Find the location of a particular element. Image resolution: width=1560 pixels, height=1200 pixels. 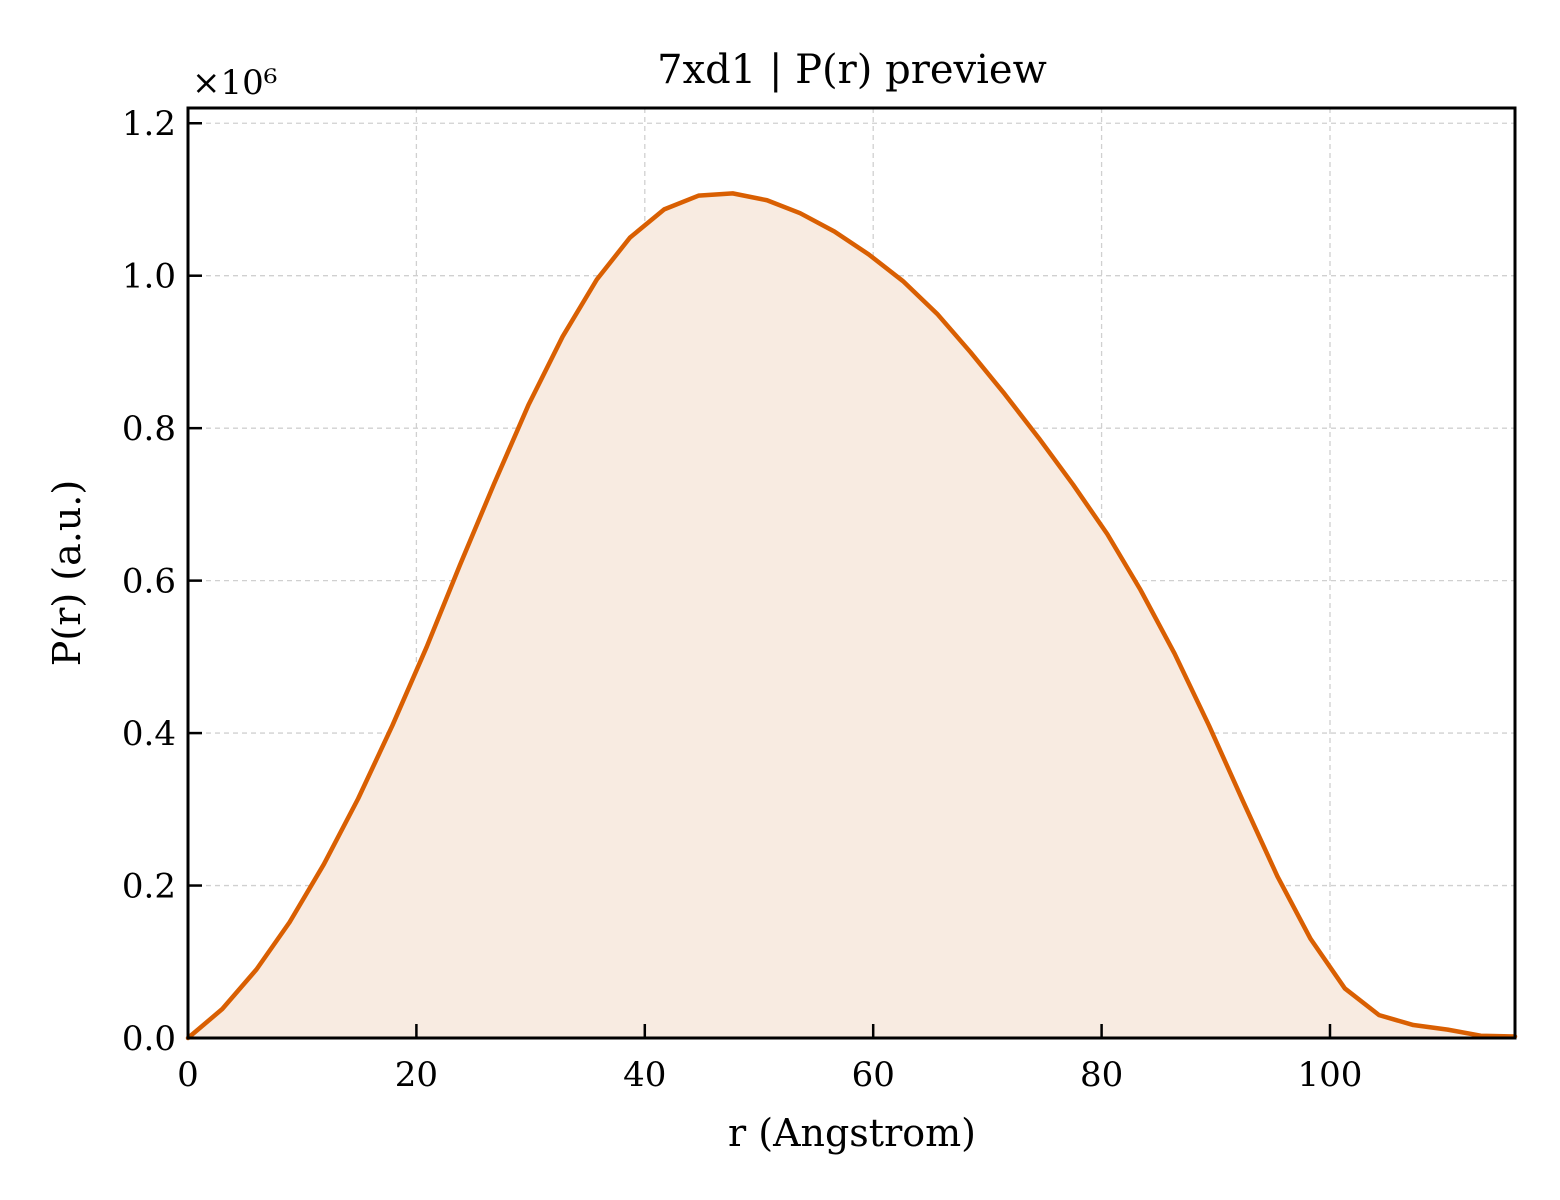

x-tick-label: 100 is located at coordinates (1330, 1075).